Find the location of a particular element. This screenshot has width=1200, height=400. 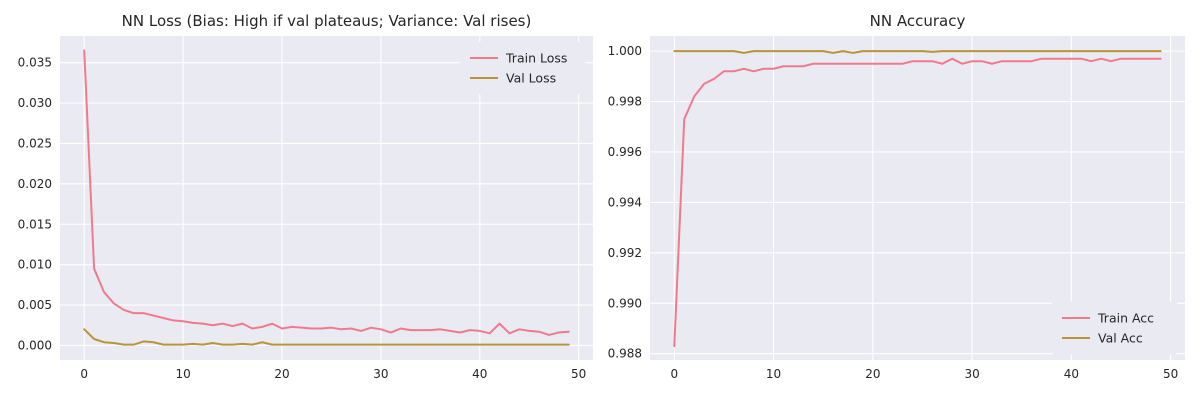

accuracy-y-tick-label: 0.992 is located at coordinates (625, 253).